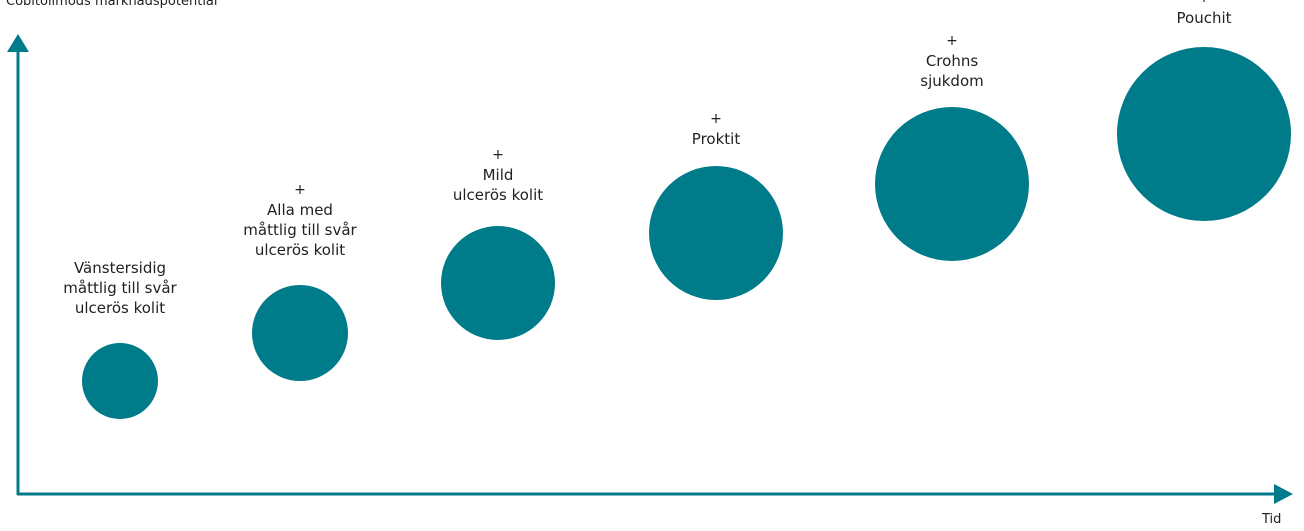  I want to click on stage-label: + Proktit, so click(716, 129).